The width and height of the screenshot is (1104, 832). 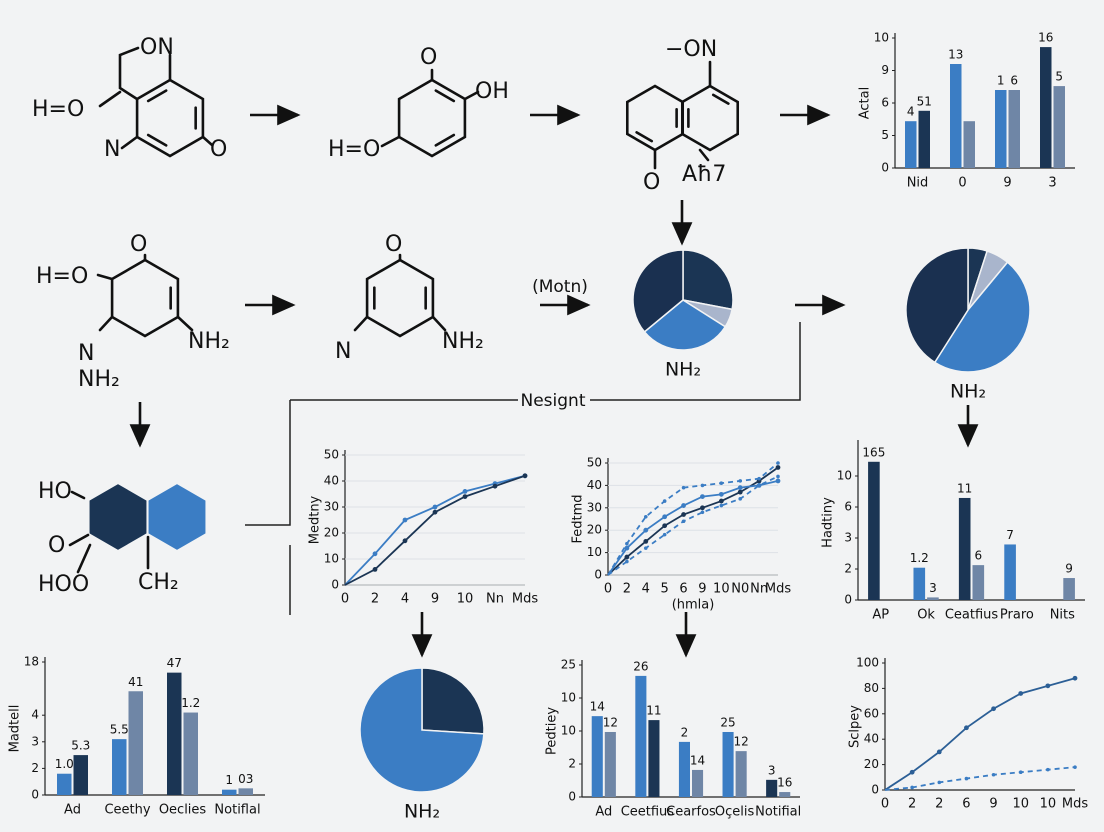 I want to click on double-bond, so click(x=157, y=140).